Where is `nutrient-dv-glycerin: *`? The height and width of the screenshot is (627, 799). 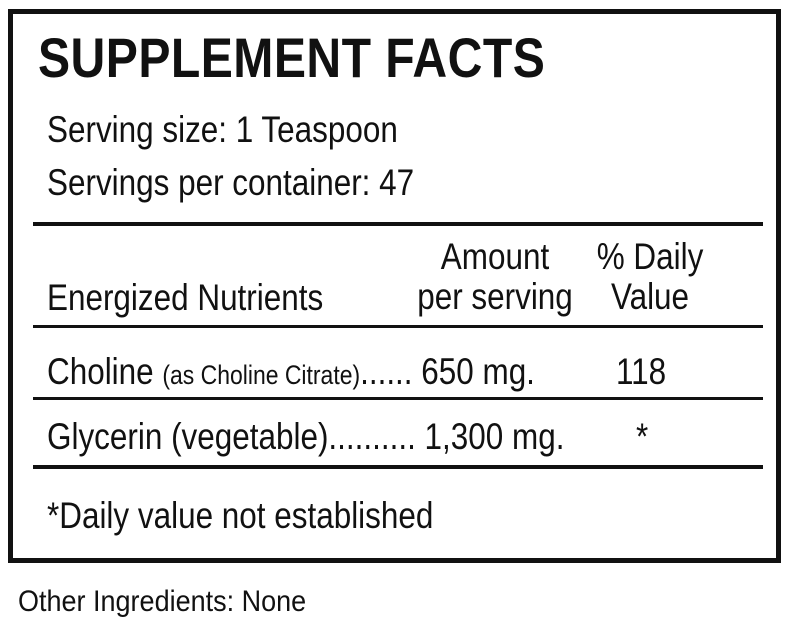
nutrient-dv-glycerin: * is located at coordinates (642, 436).